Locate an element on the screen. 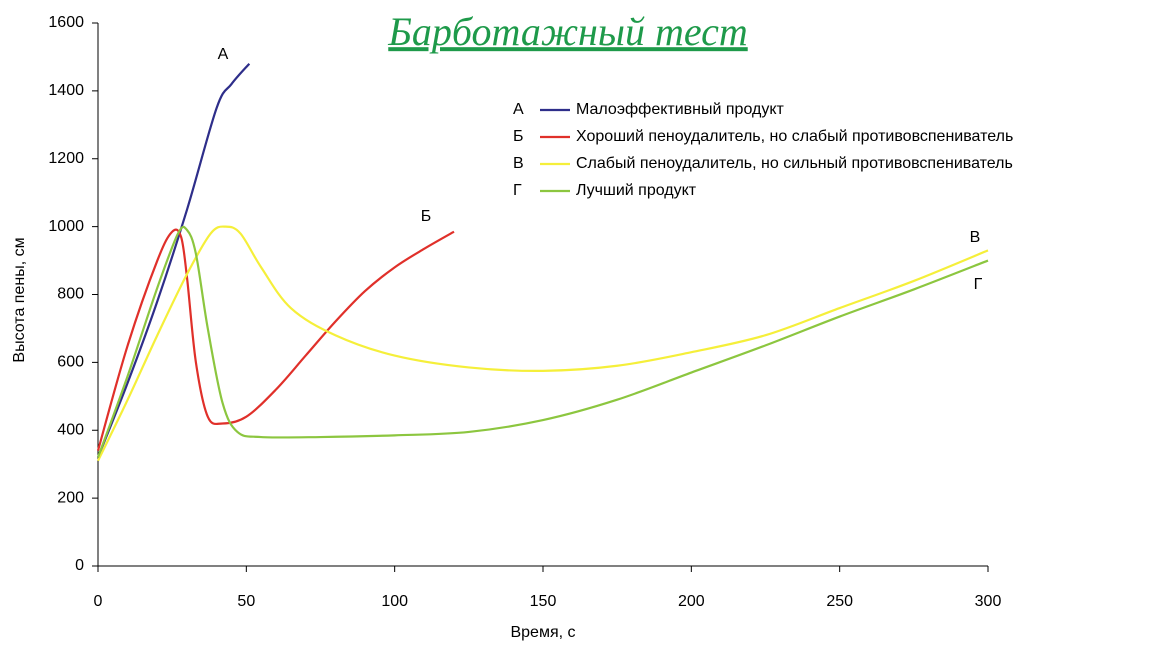  y-tick-label: 600 is located at coordinates (70, 362).